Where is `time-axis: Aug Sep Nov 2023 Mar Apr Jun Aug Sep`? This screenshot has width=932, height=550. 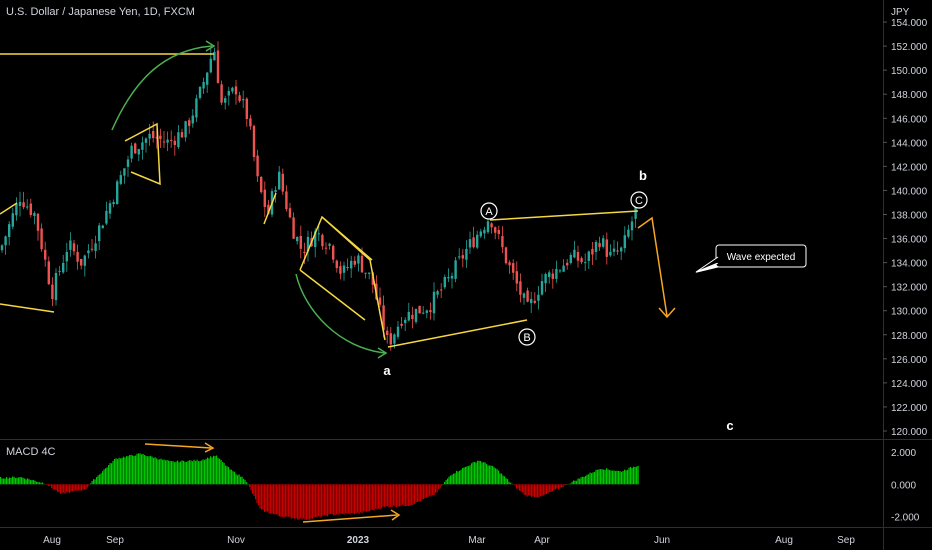 time-axis: Aug Sep Nov 2023 Mar Apr Jun Aug Sep is located at coordinates (449, 540).